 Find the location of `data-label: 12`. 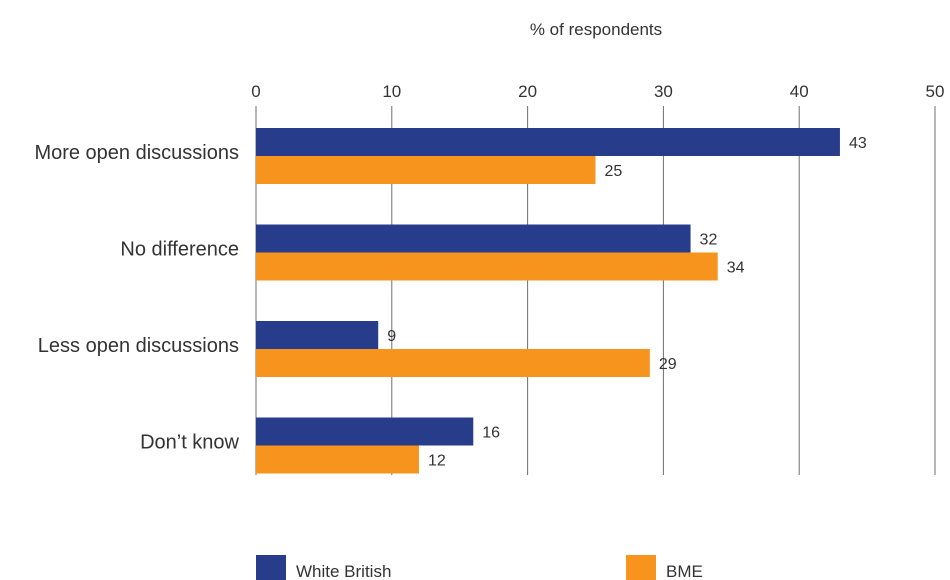

data-label: 12 is located at coordinates (437, 461).